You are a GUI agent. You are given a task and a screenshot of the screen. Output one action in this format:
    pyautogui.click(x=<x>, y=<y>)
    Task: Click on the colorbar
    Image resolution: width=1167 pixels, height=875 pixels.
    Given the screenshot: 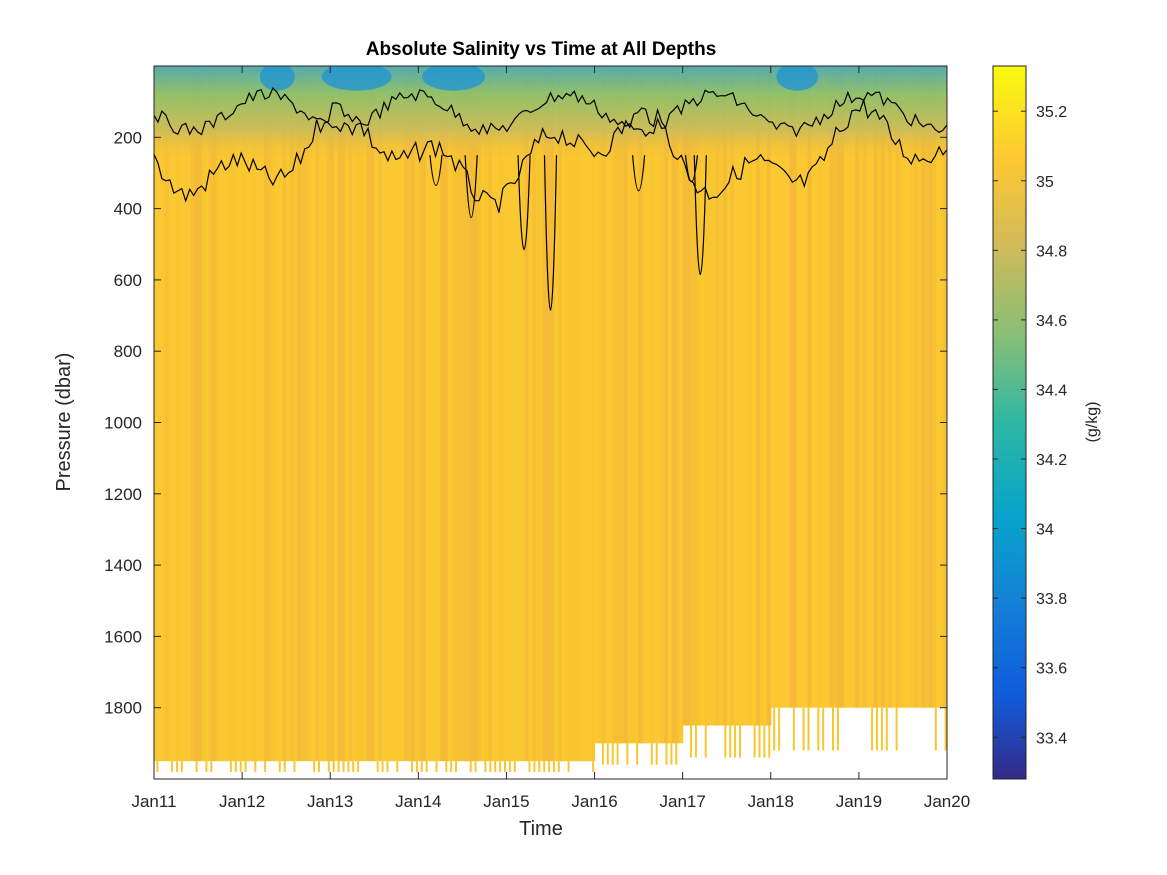 What is the action you would take?
    pyautogui.click(x=1009, y=422)
    